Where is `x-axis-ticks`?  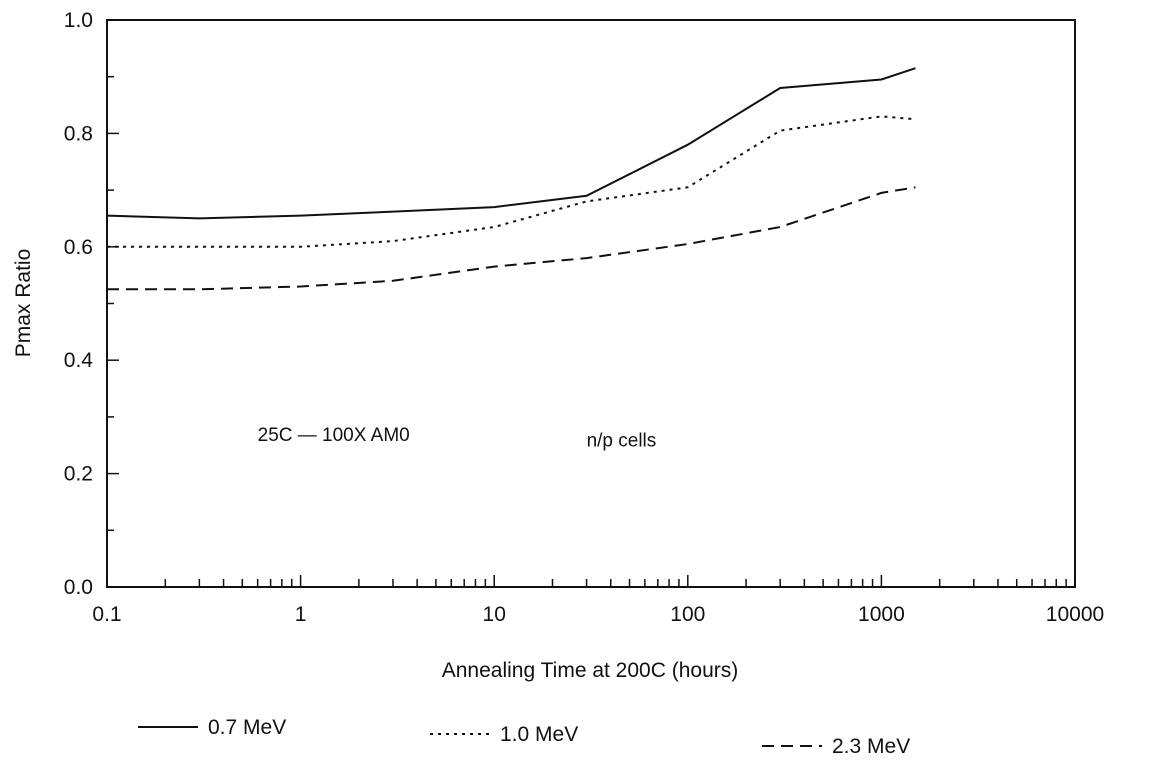 x-axis-ticks is located at coordinates (591, 581).